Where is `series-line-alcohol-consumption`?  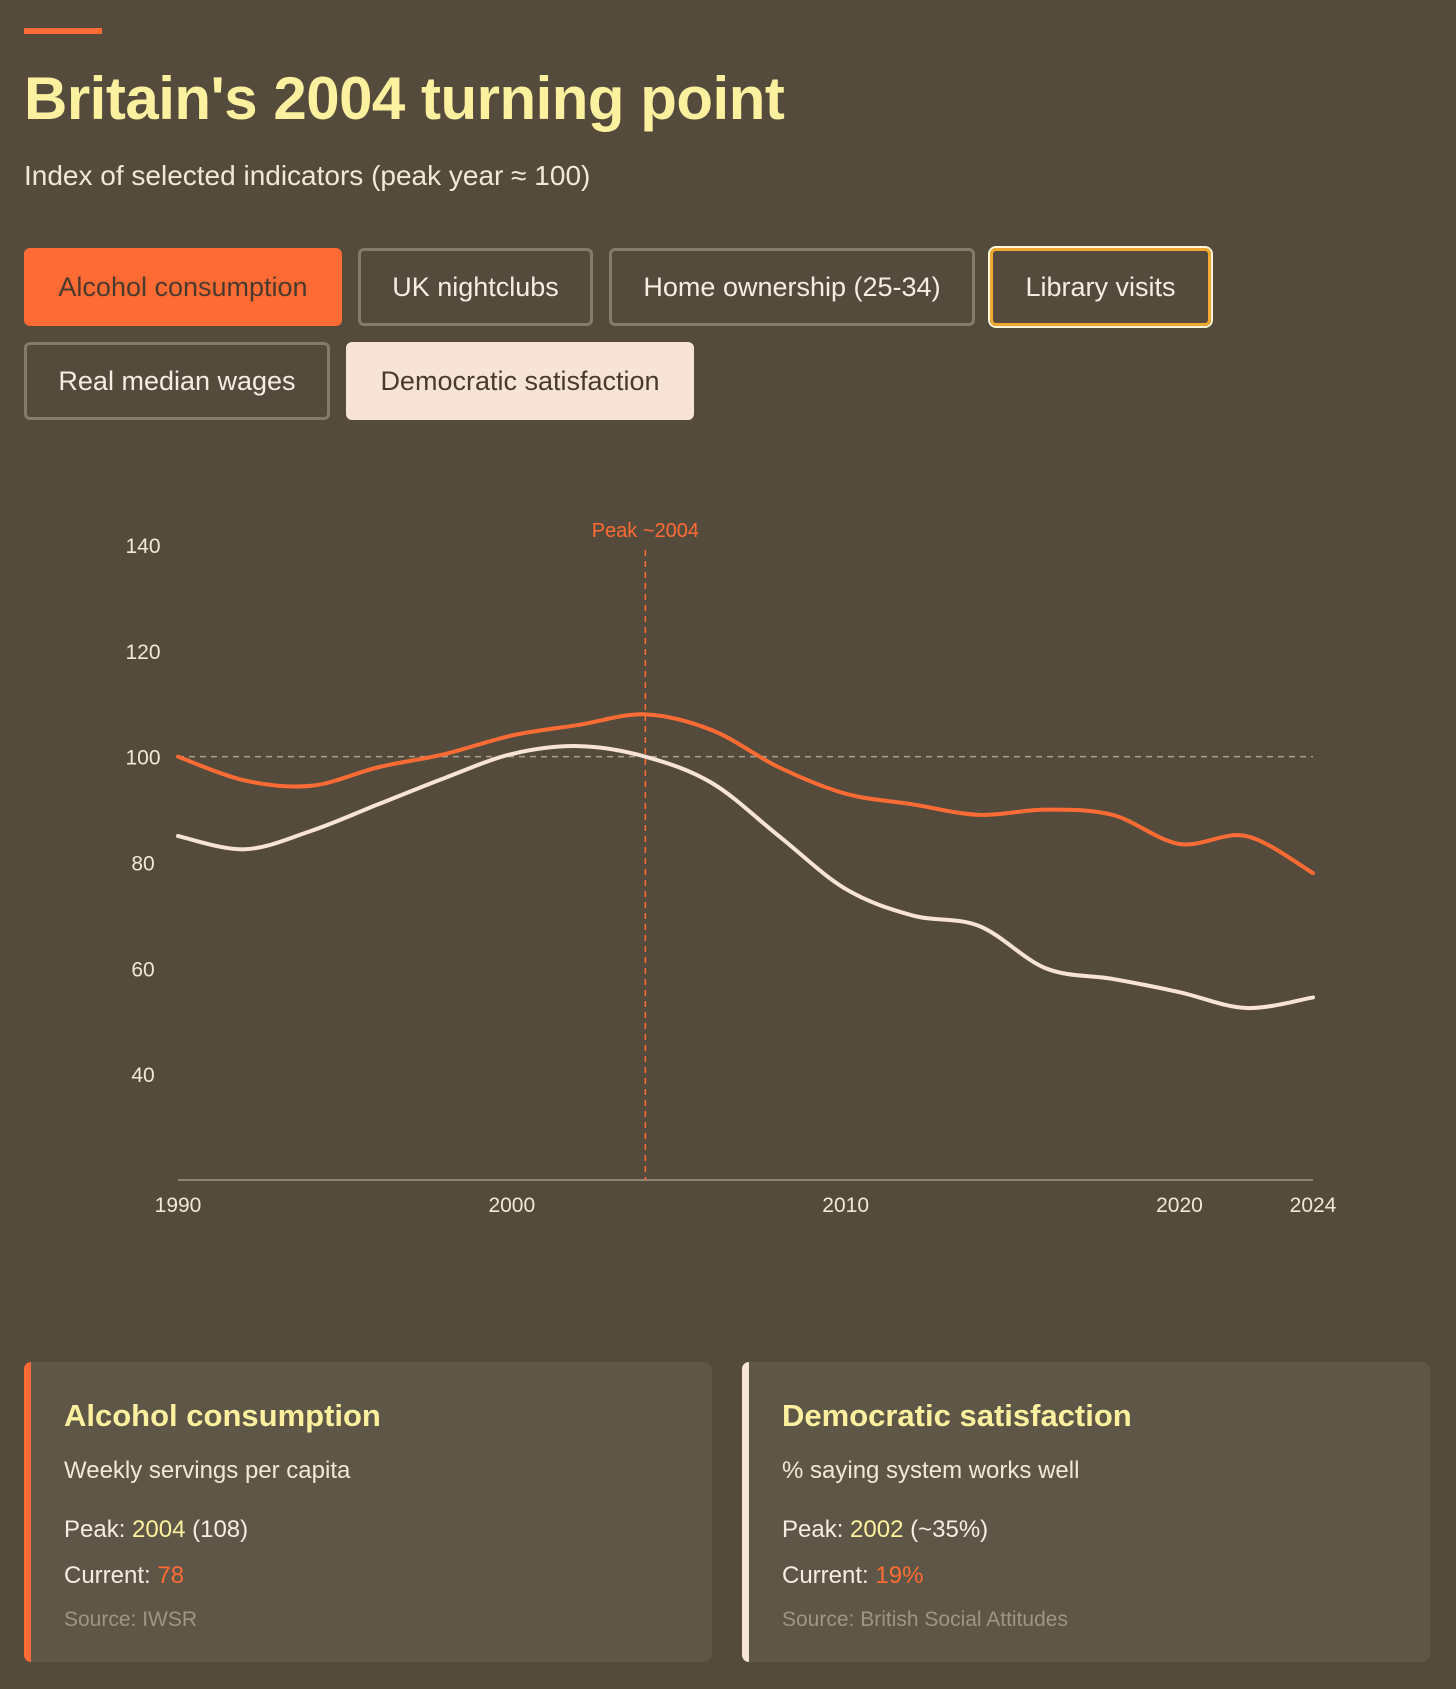 series-line-alcohol-consumption is located at coordinates (745, 794).